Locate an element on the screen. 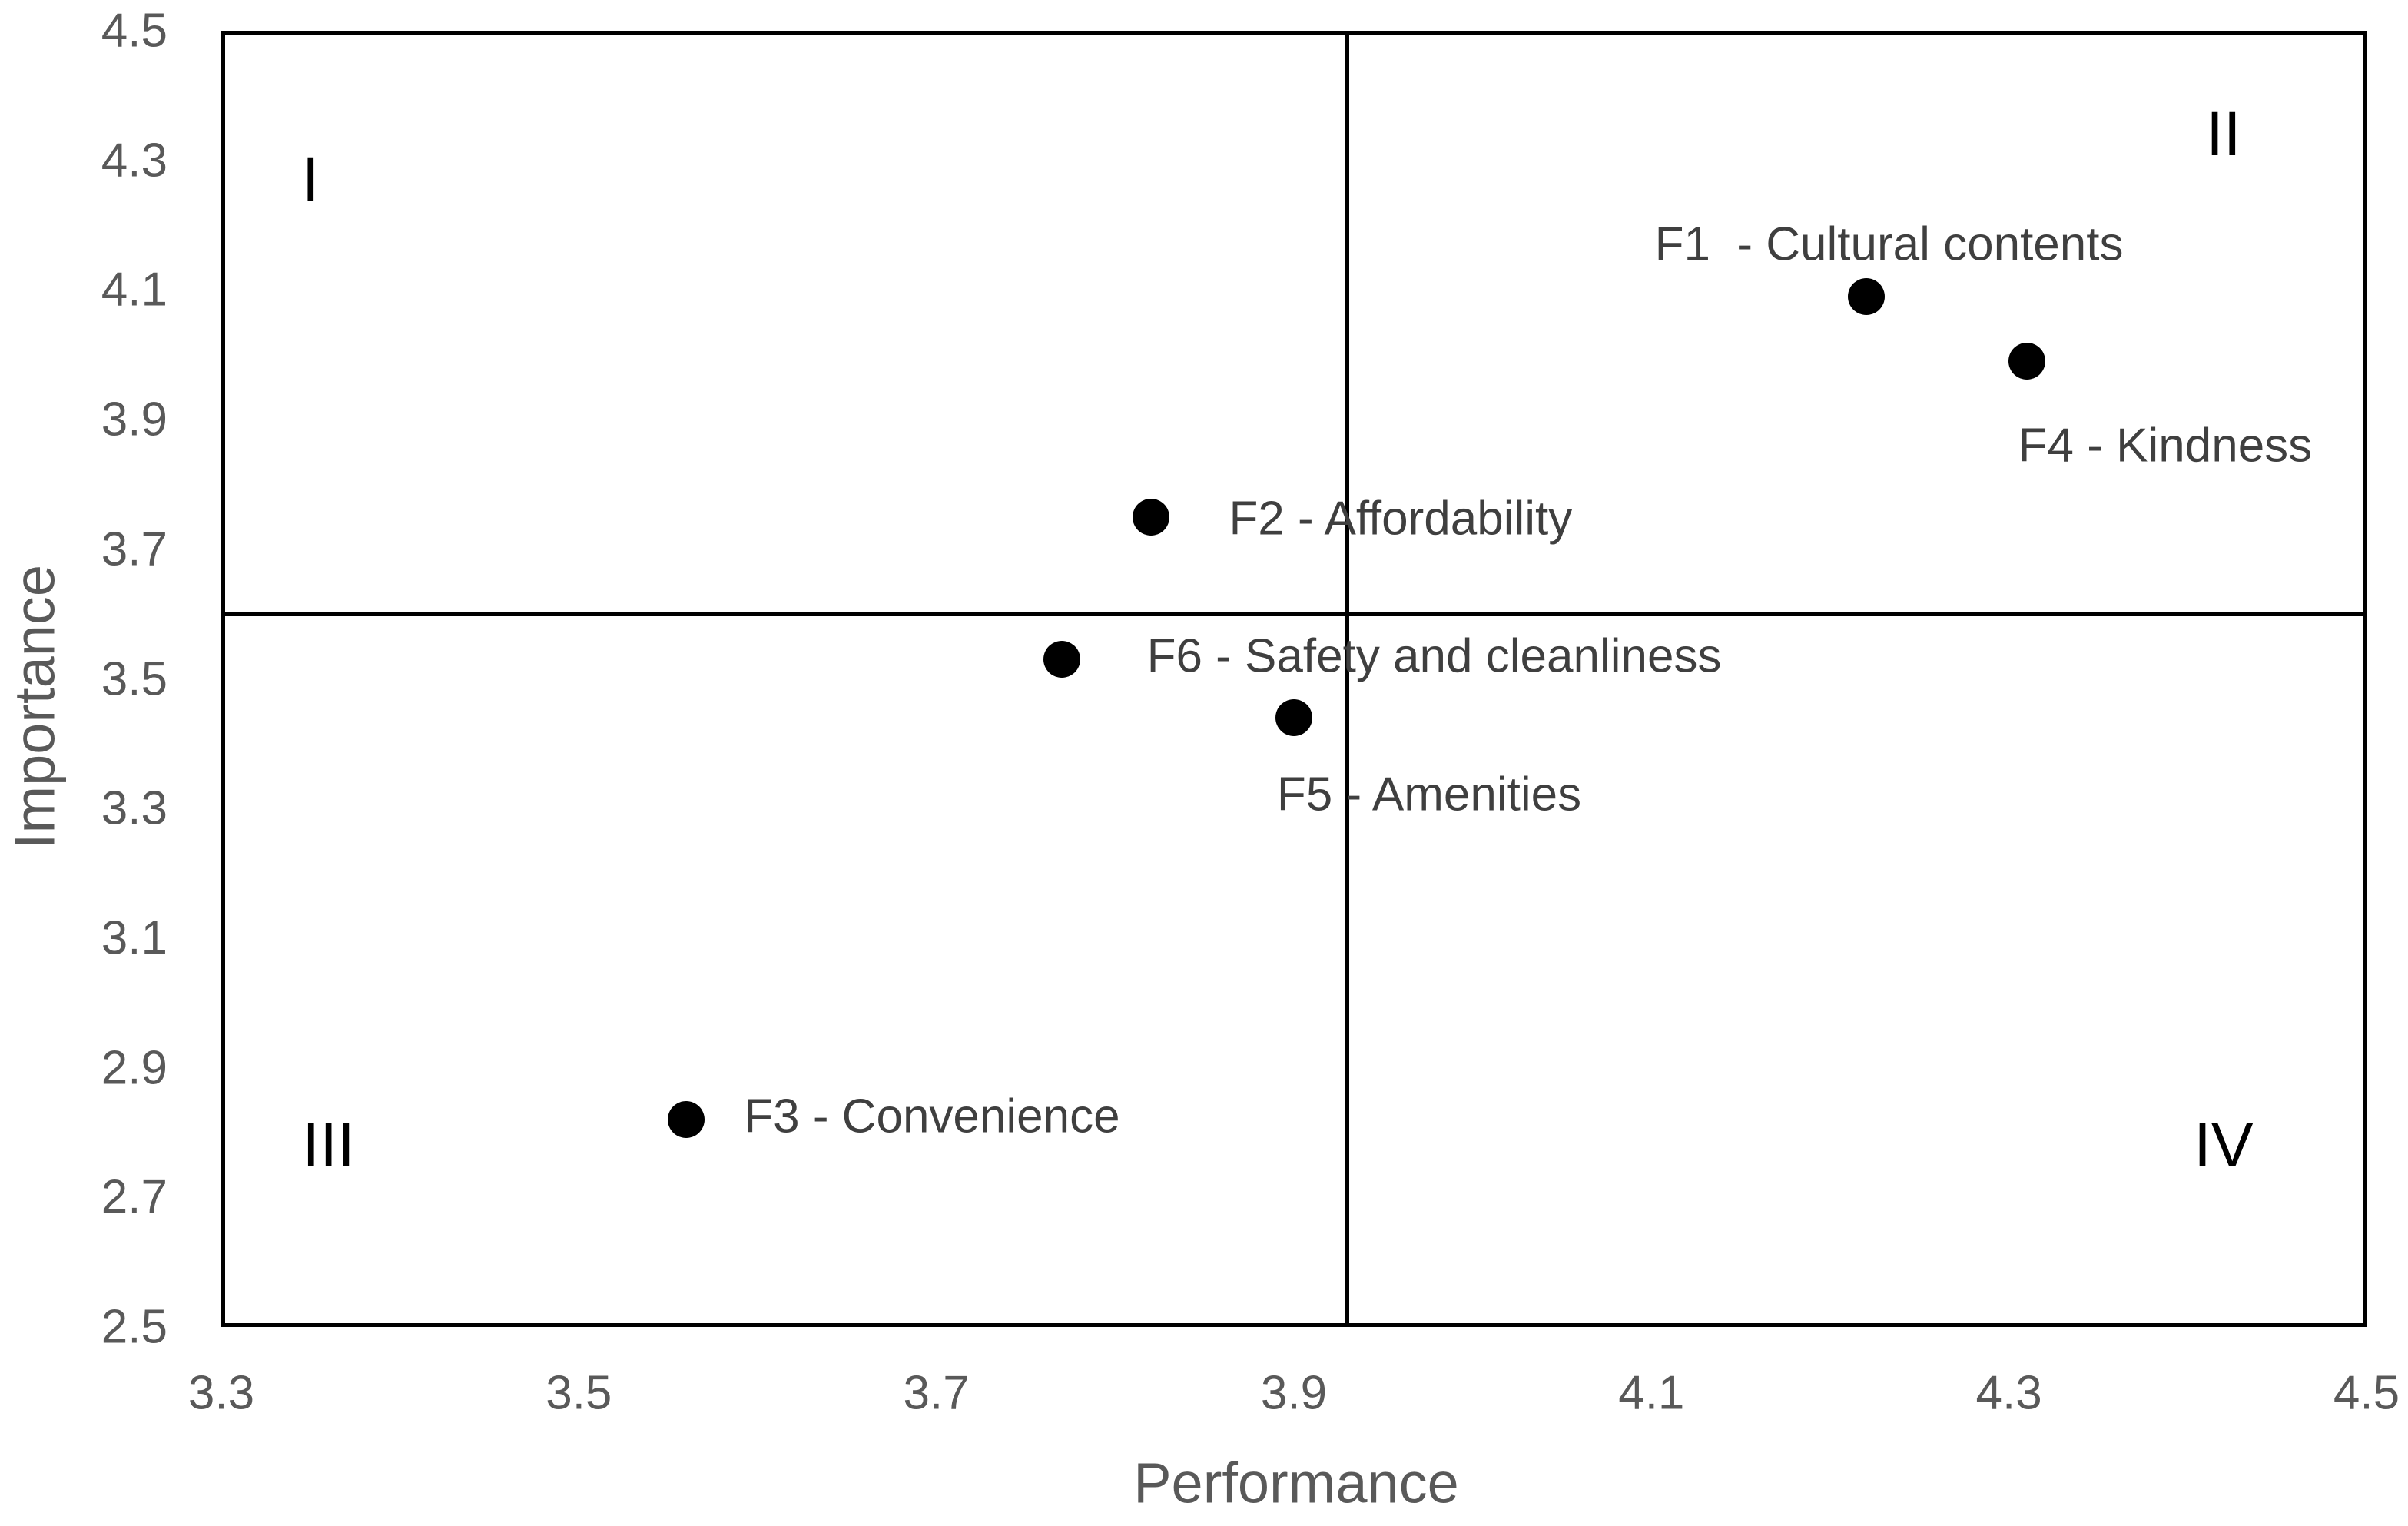  y-tick-3.7: 3.7 is located at coordinates (134, 549).